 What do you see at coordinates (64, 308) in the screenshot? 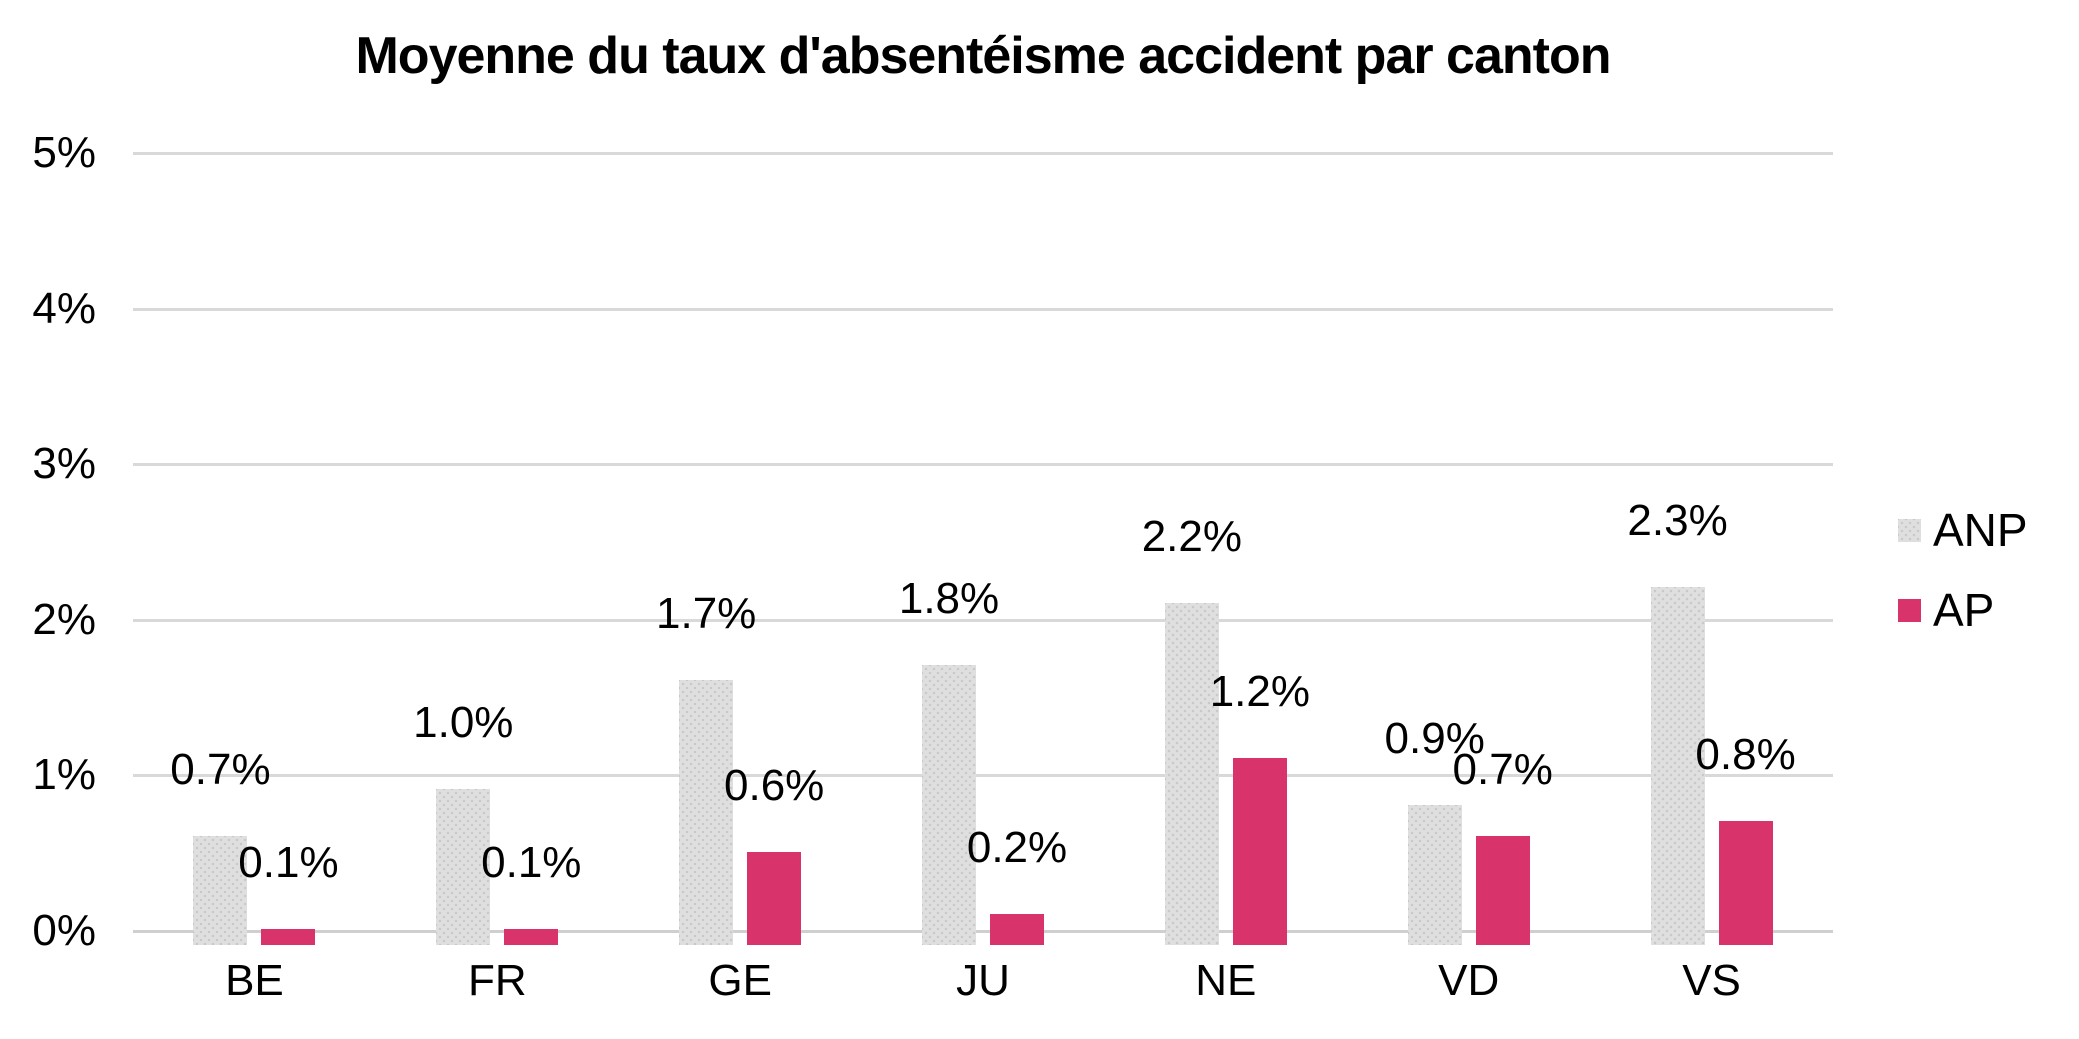
I see `y-tick-label-4%: 4%` at bounding box center [64, 308].